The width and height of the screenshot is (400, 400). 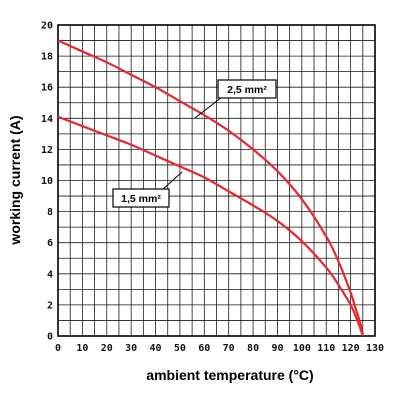 What do you see at coordinates (277, 348) in the screenshot?
I see `x-tick-label: 90` at bounding box center [277, 348].